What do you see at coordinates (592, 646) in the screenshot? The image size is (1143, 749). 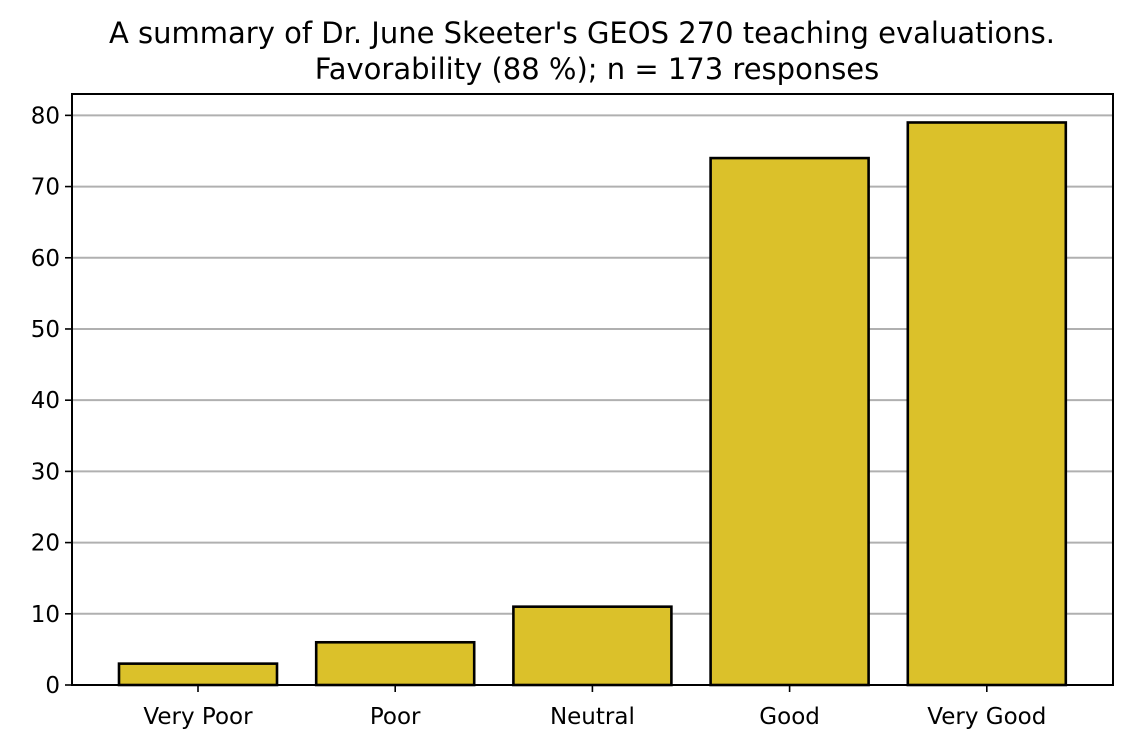 I see `bar-neutral` at bounding box center [592, 646].